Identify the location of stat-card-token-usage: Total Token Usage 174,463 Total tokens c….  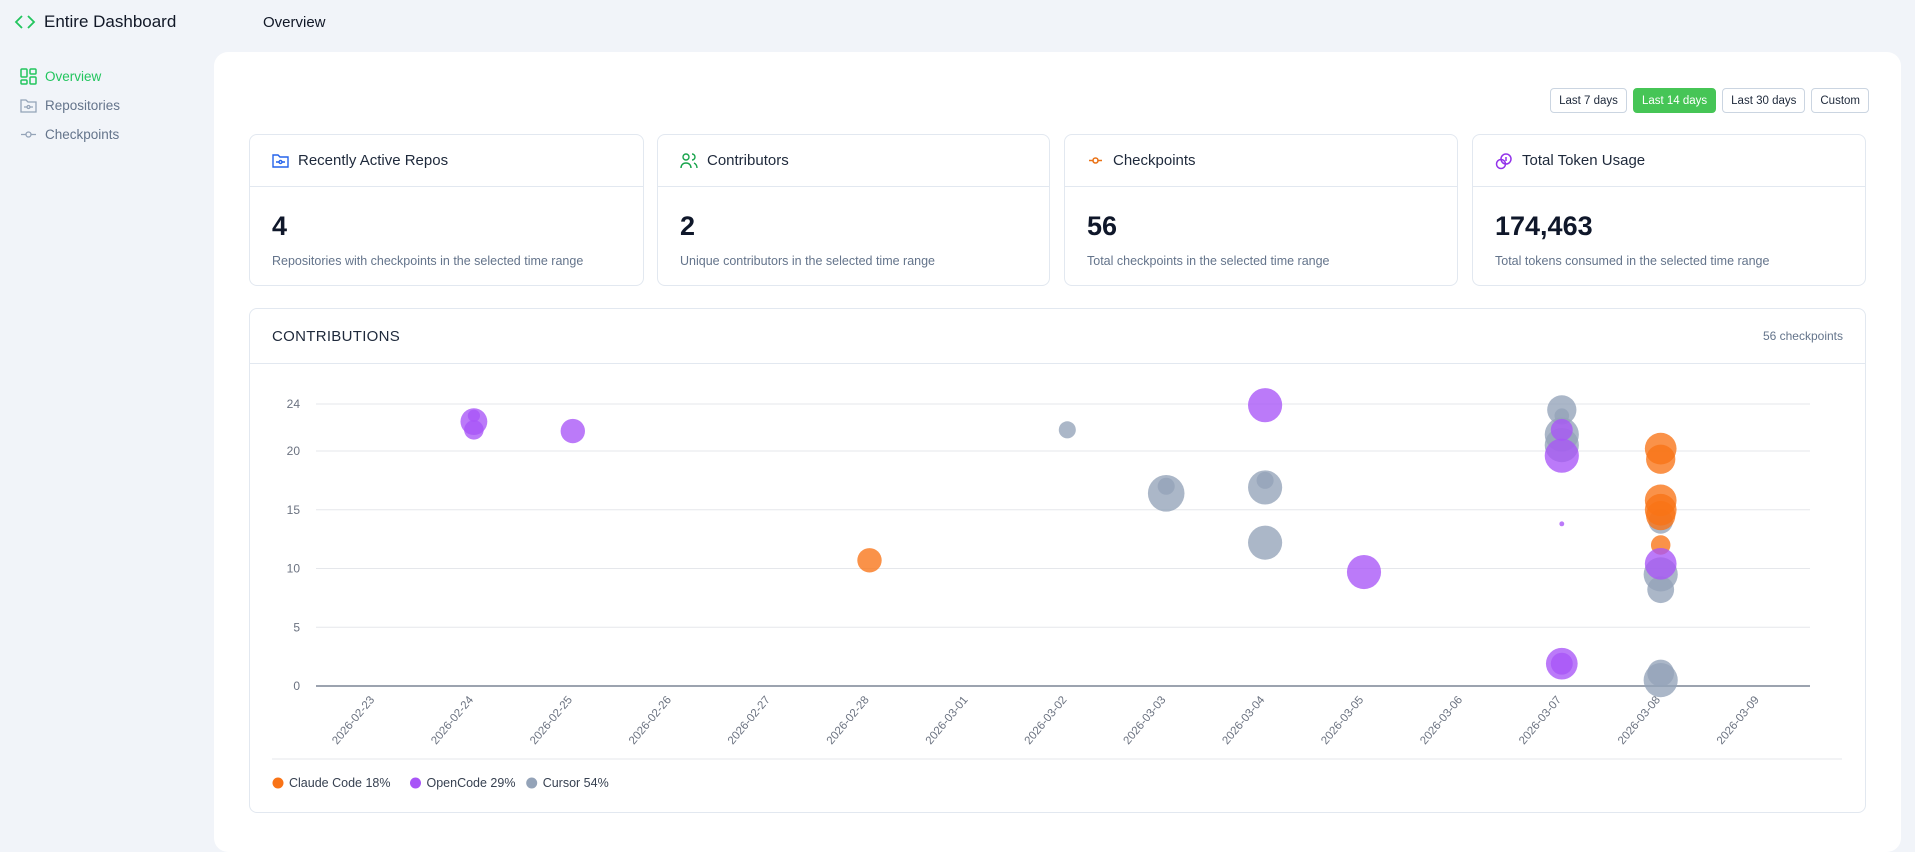
(1669, 210).